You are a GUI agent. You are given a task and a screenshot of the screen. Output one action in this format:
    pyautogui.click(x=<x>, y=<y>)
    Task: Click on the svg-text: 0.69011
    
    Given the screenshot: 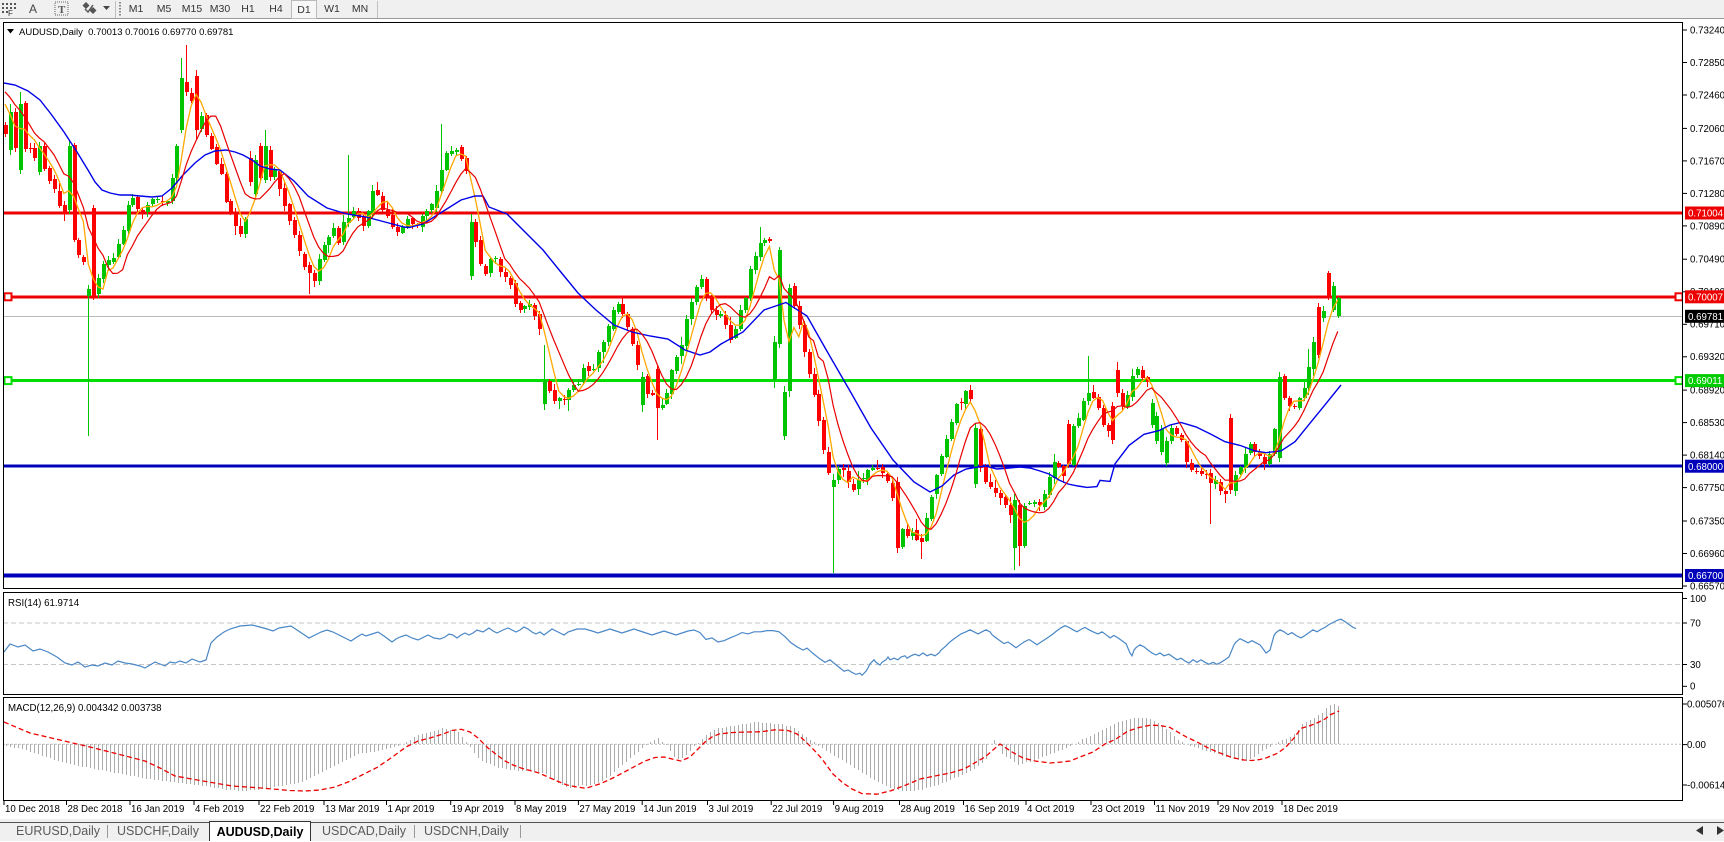 What is the action you would take?
    pyautogui.click(x=1705, y=381)
    